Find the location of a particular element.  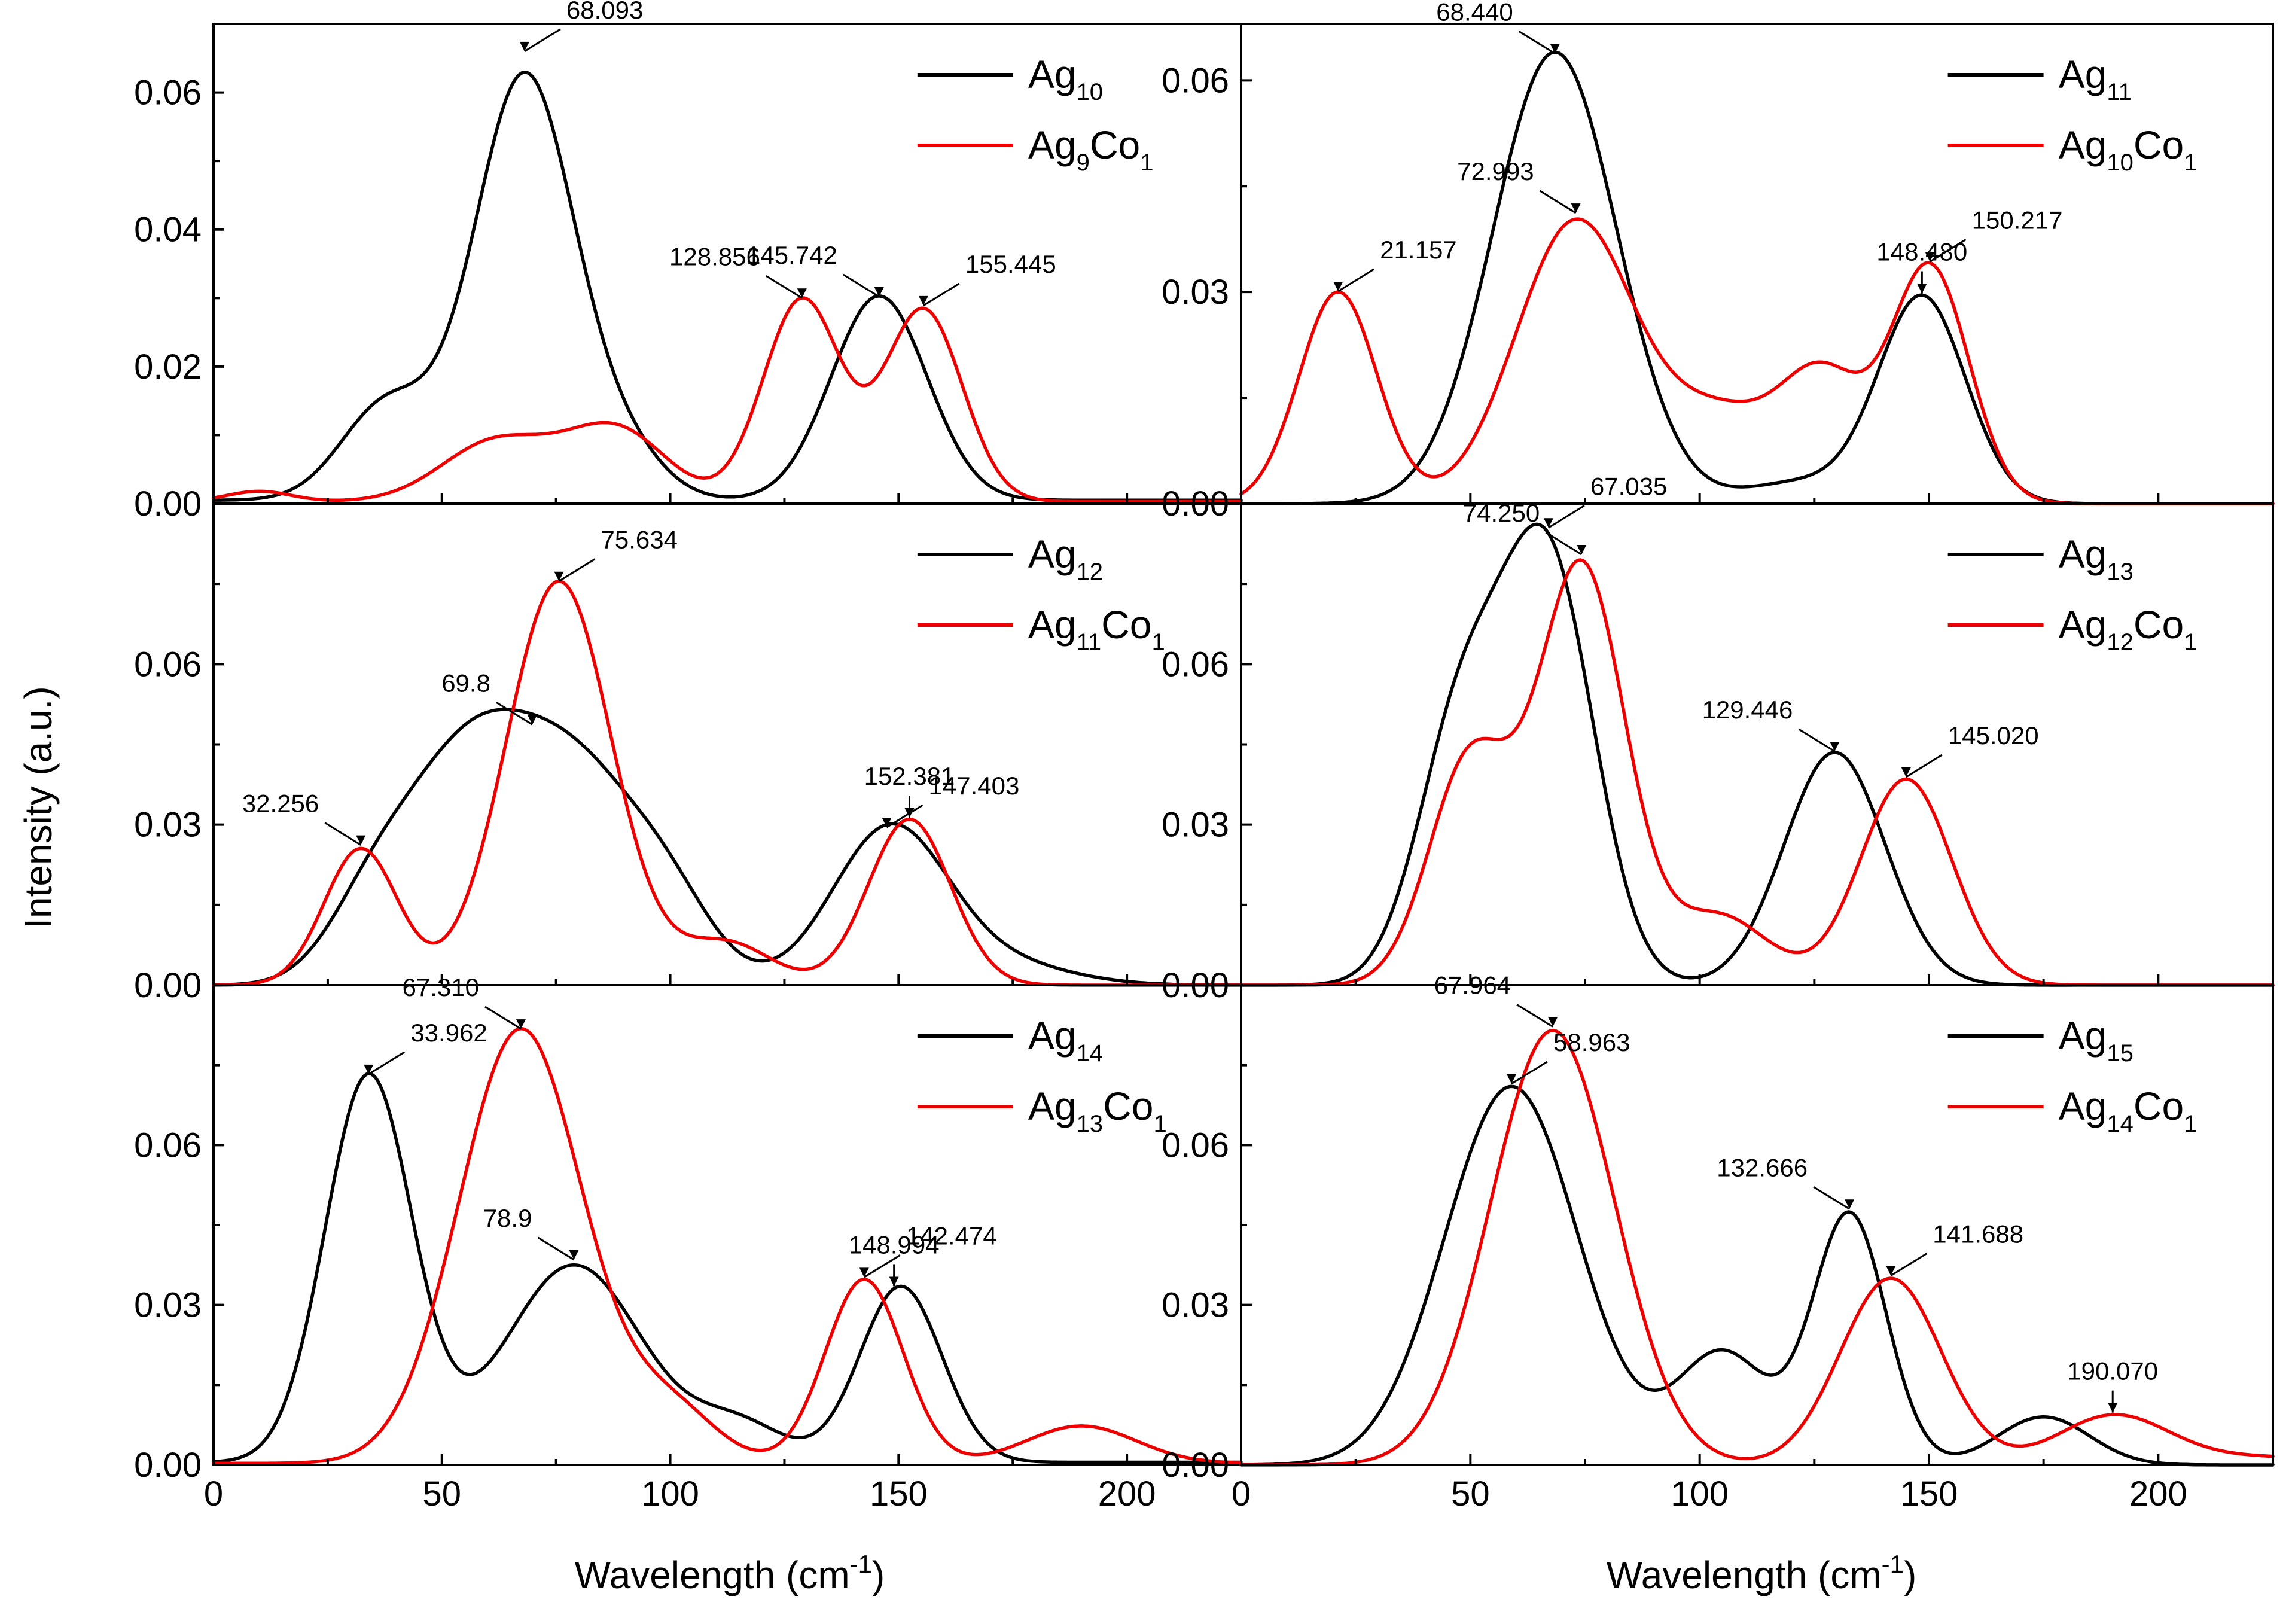

y-axis-title: Intensity (a.u.) is located at coordinates (38, 808).